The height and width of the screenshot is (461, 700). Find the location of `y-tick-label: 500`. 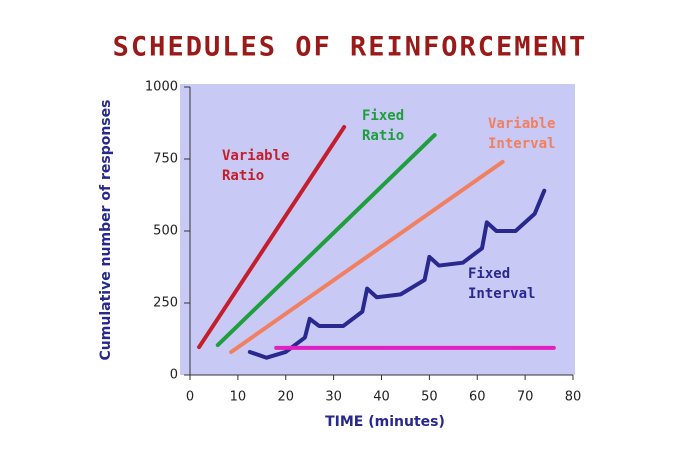

y-tick-label: 500 is located at coordinates (165, 231).